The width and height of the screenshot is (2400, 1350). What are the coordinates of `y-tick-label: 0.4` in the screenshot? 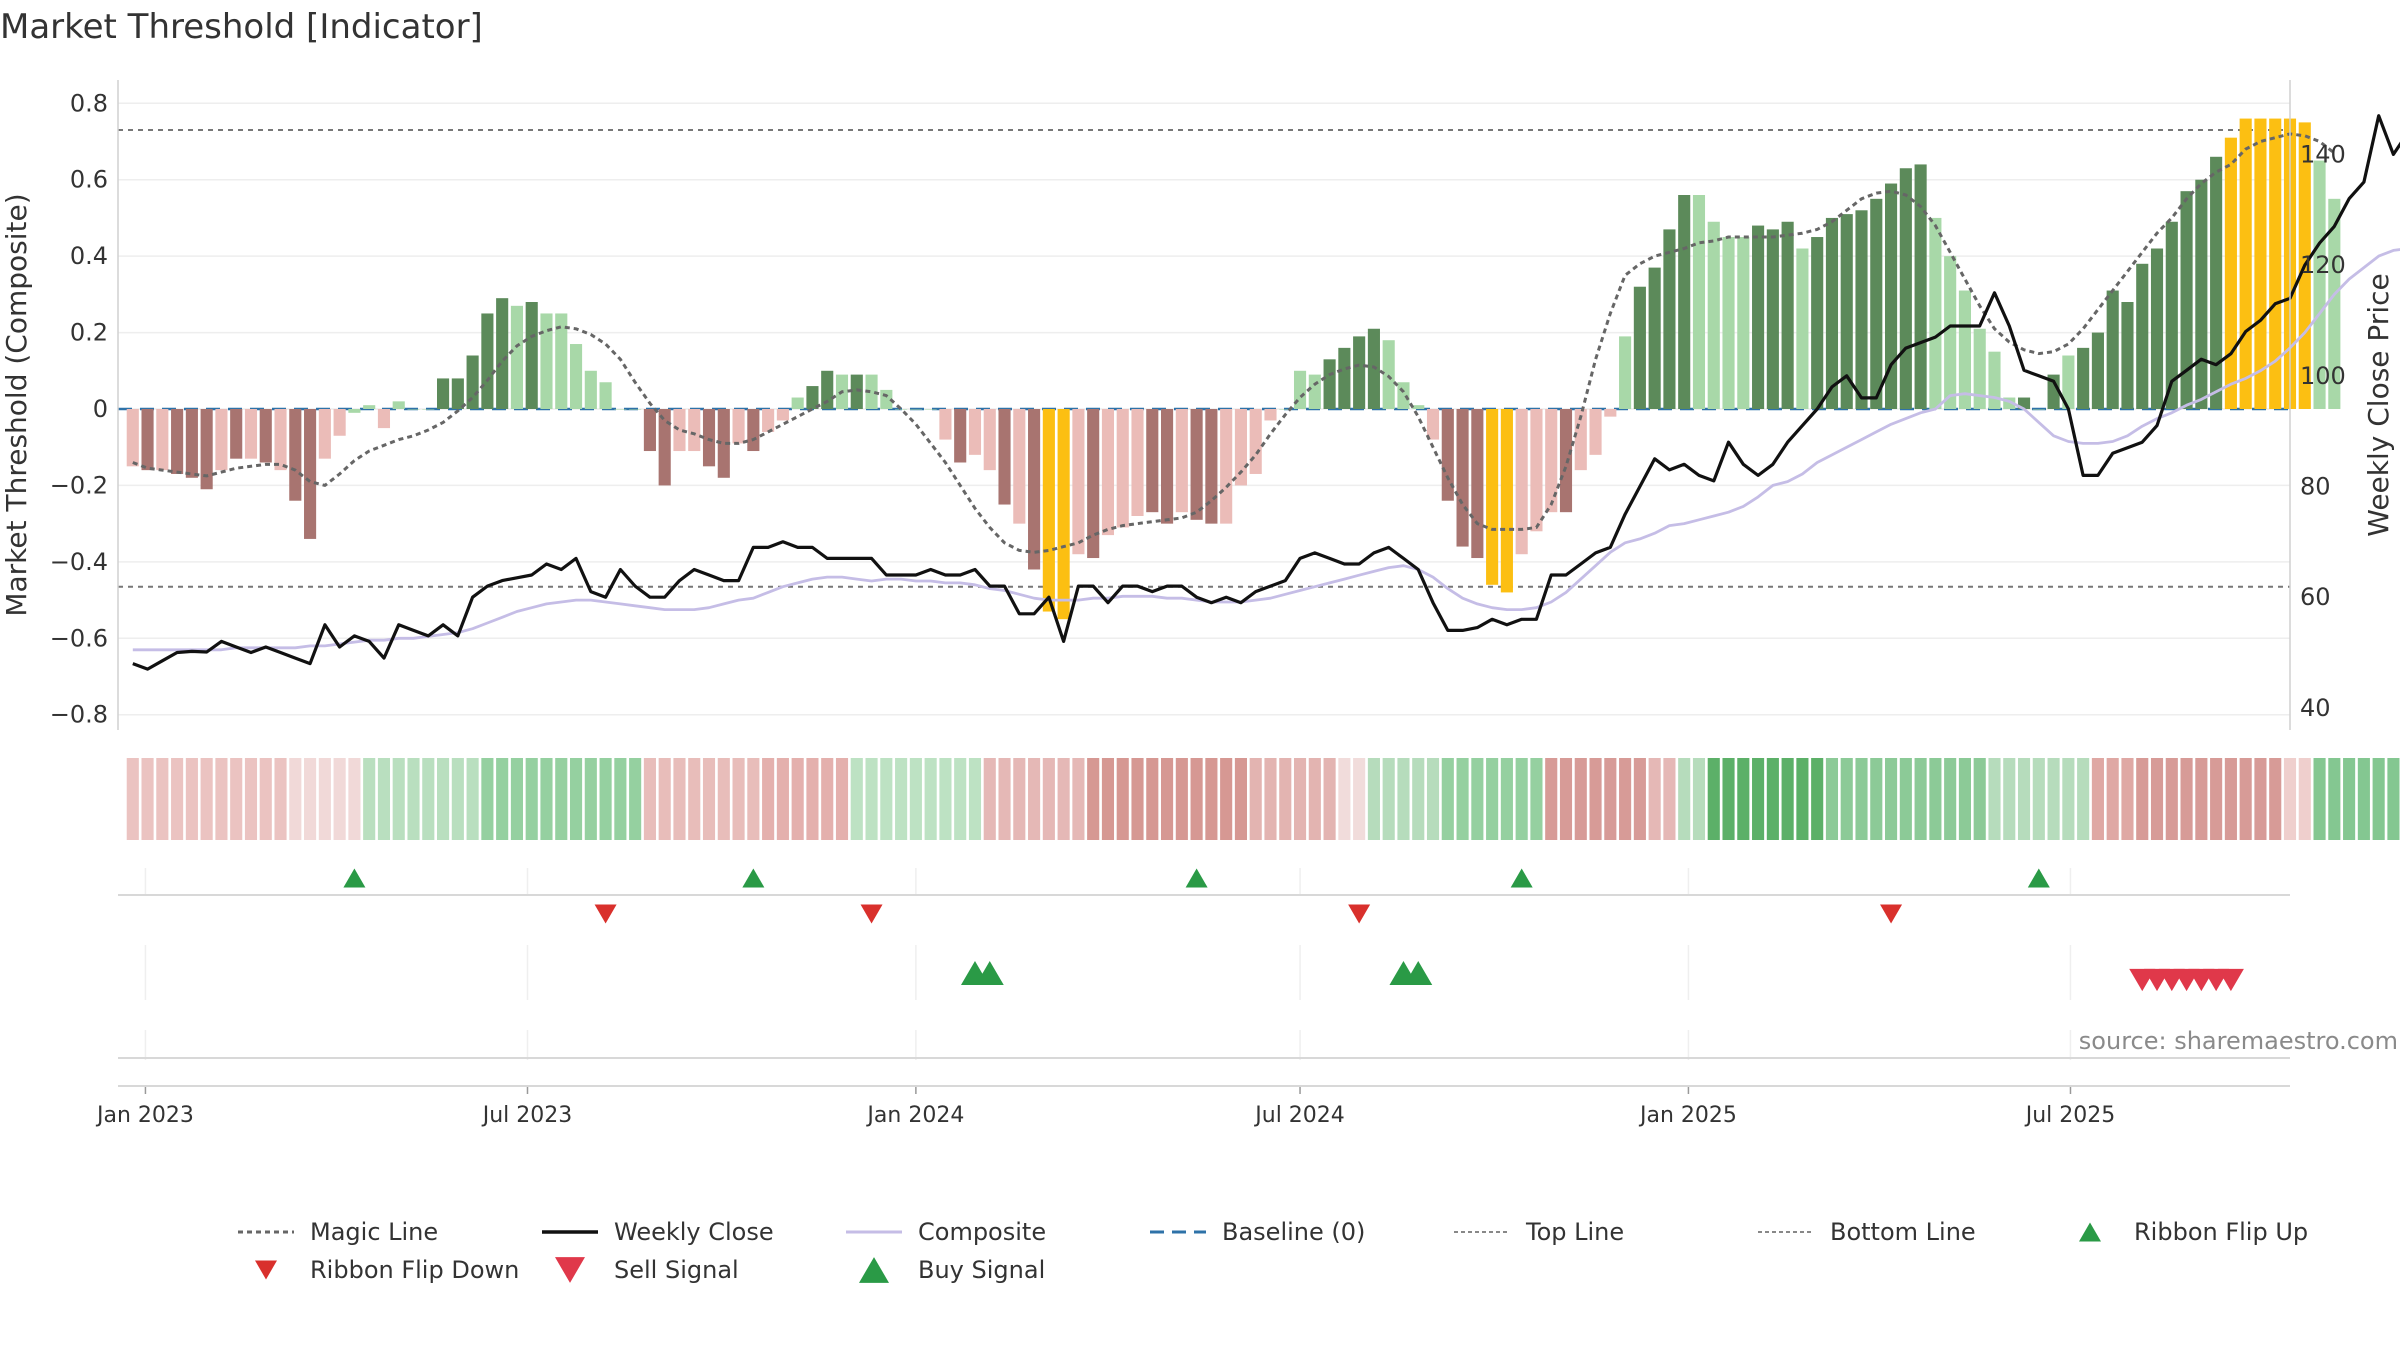 It's located at (89, 256).